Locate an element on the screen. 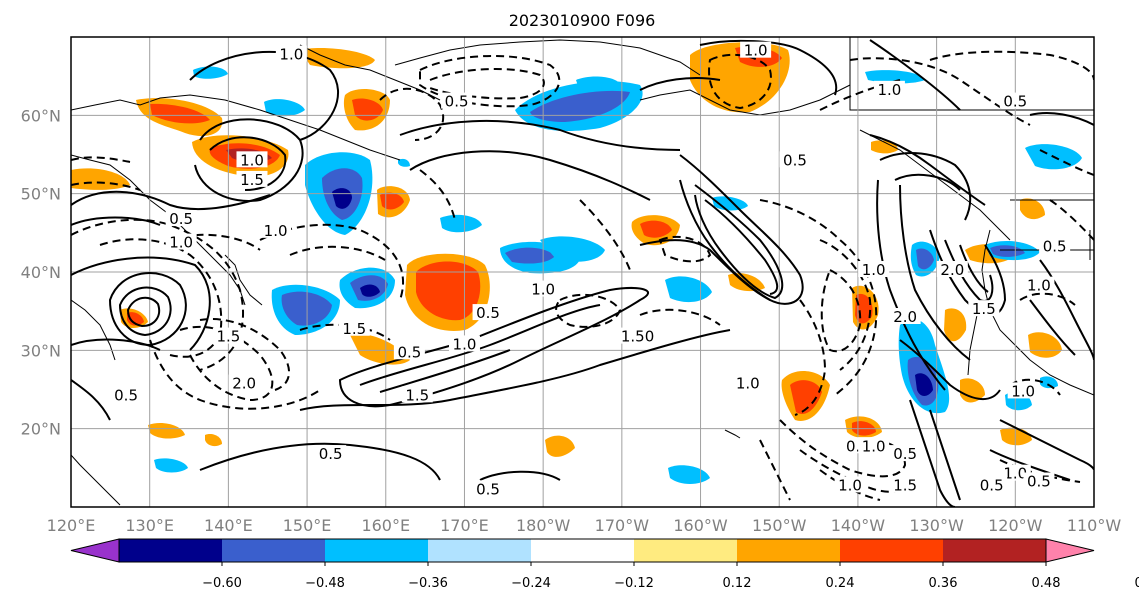  colorbar-tick-label: −0.36 is located at coordinates (428, 583).